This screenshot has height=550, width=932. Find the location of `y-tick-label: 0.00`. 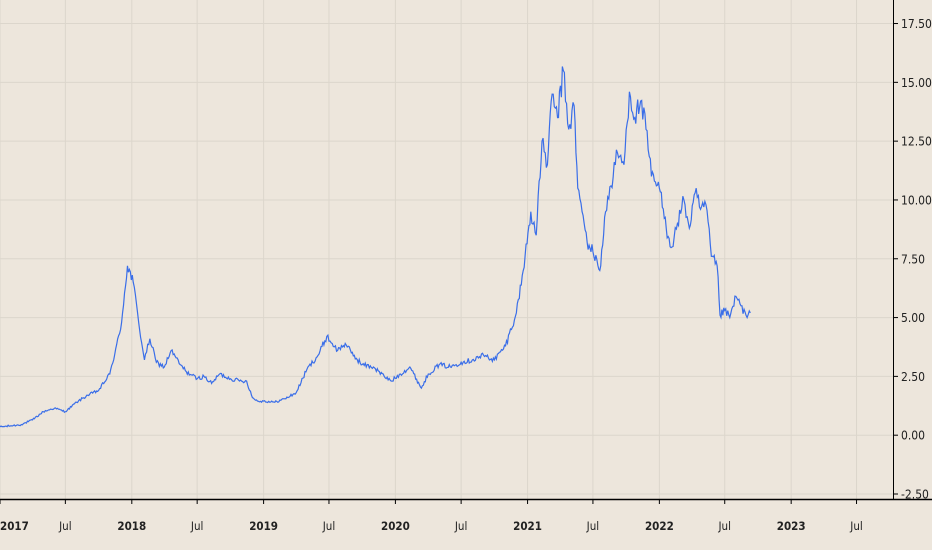

y-tick-label: 0.00 is located at coordinates (913, 436).